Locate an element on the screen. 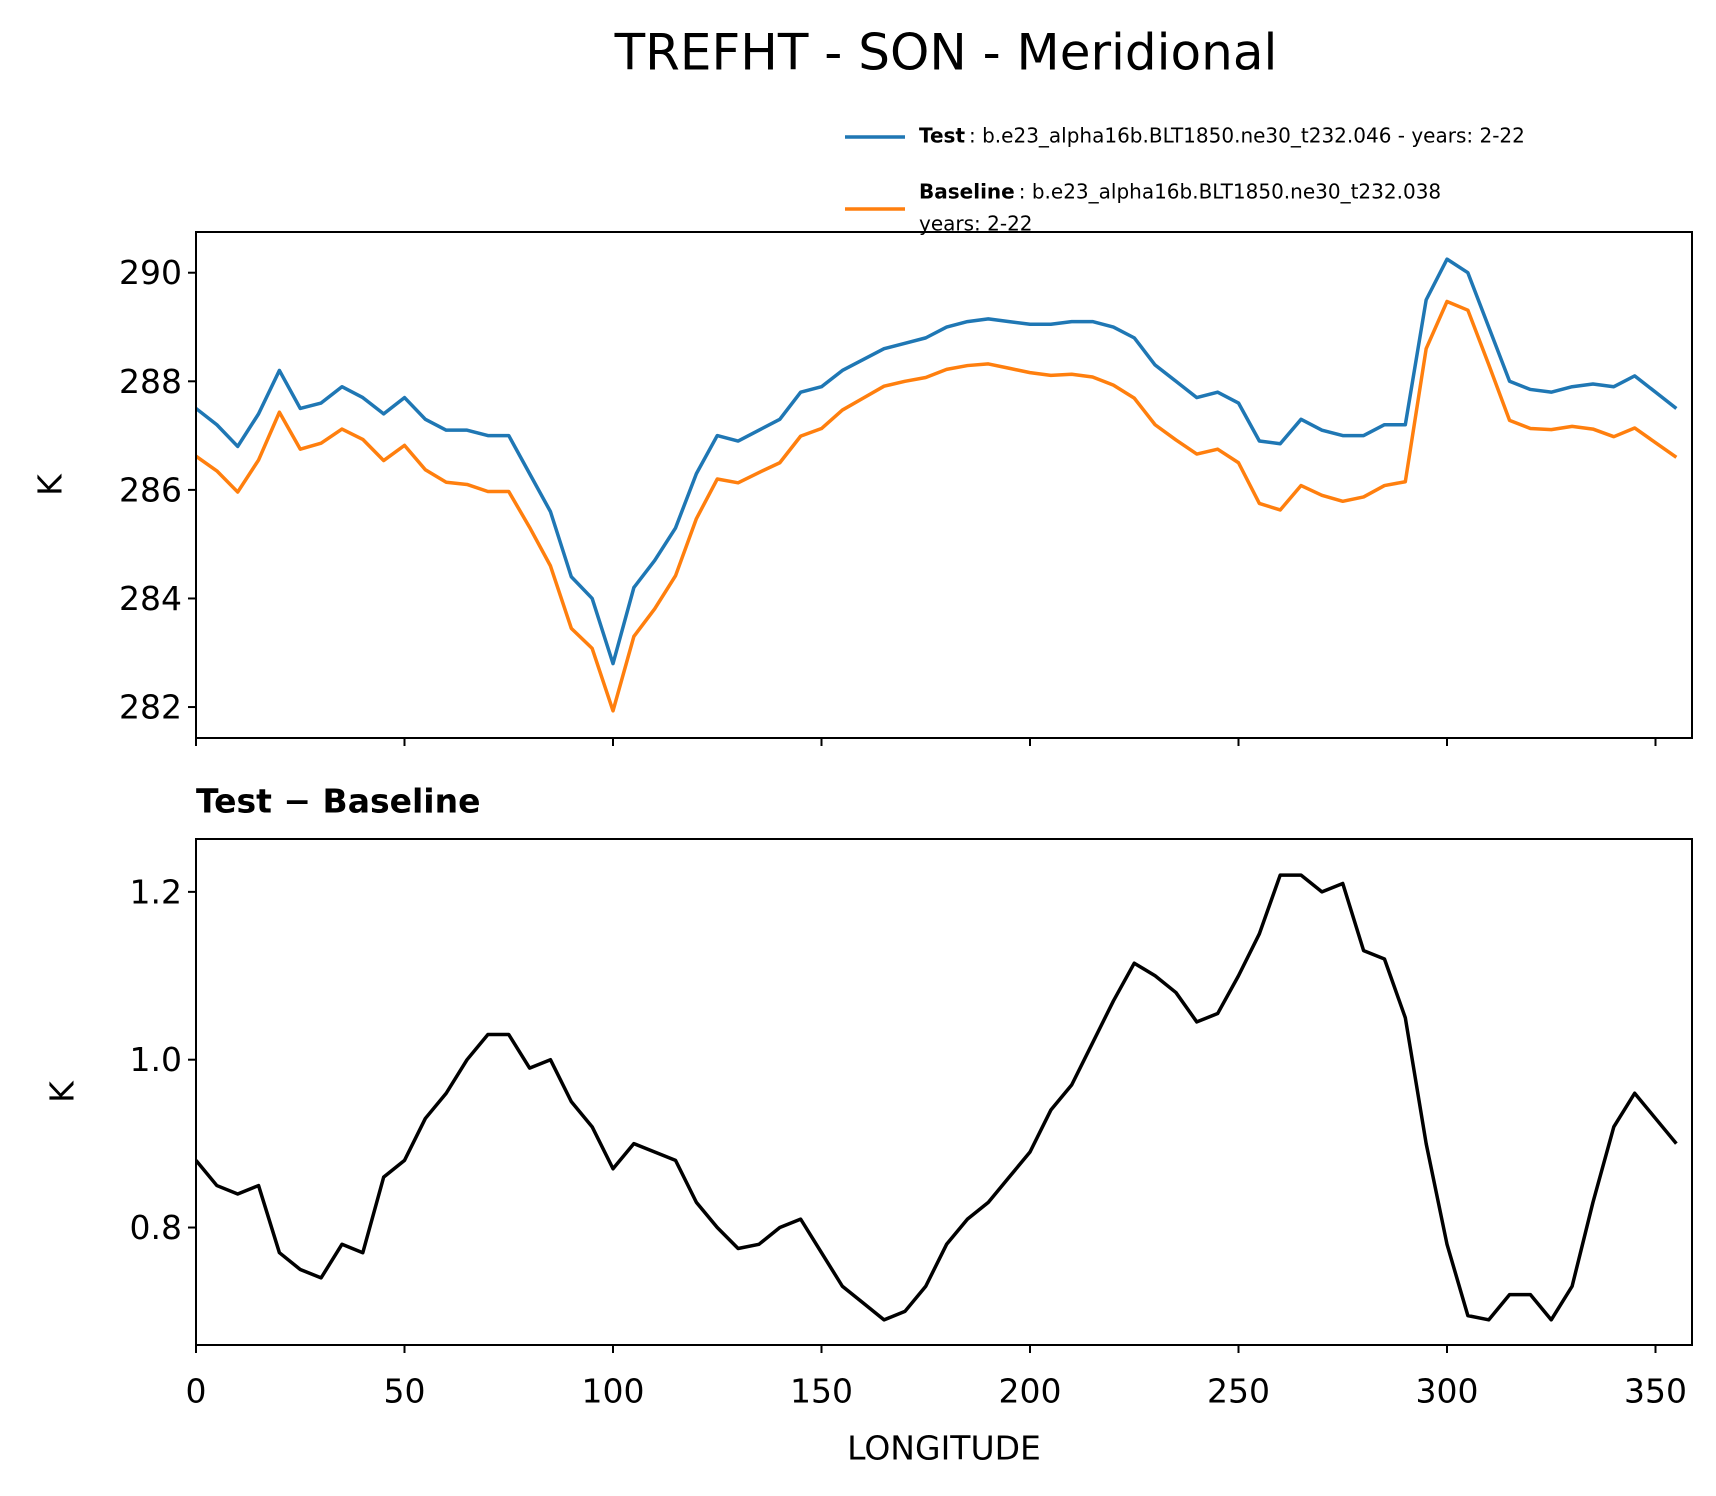 The image size is (1716, 1496). y-tick-label: 282 is located at coordinates (150, 707).